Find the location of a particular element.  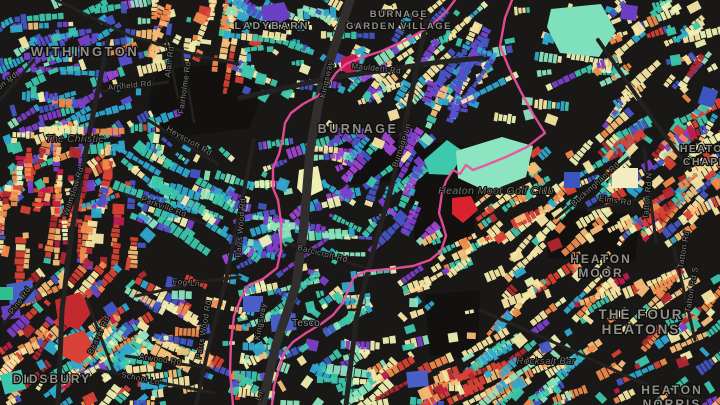

blue-block-se is located at coordinates (417, 379).